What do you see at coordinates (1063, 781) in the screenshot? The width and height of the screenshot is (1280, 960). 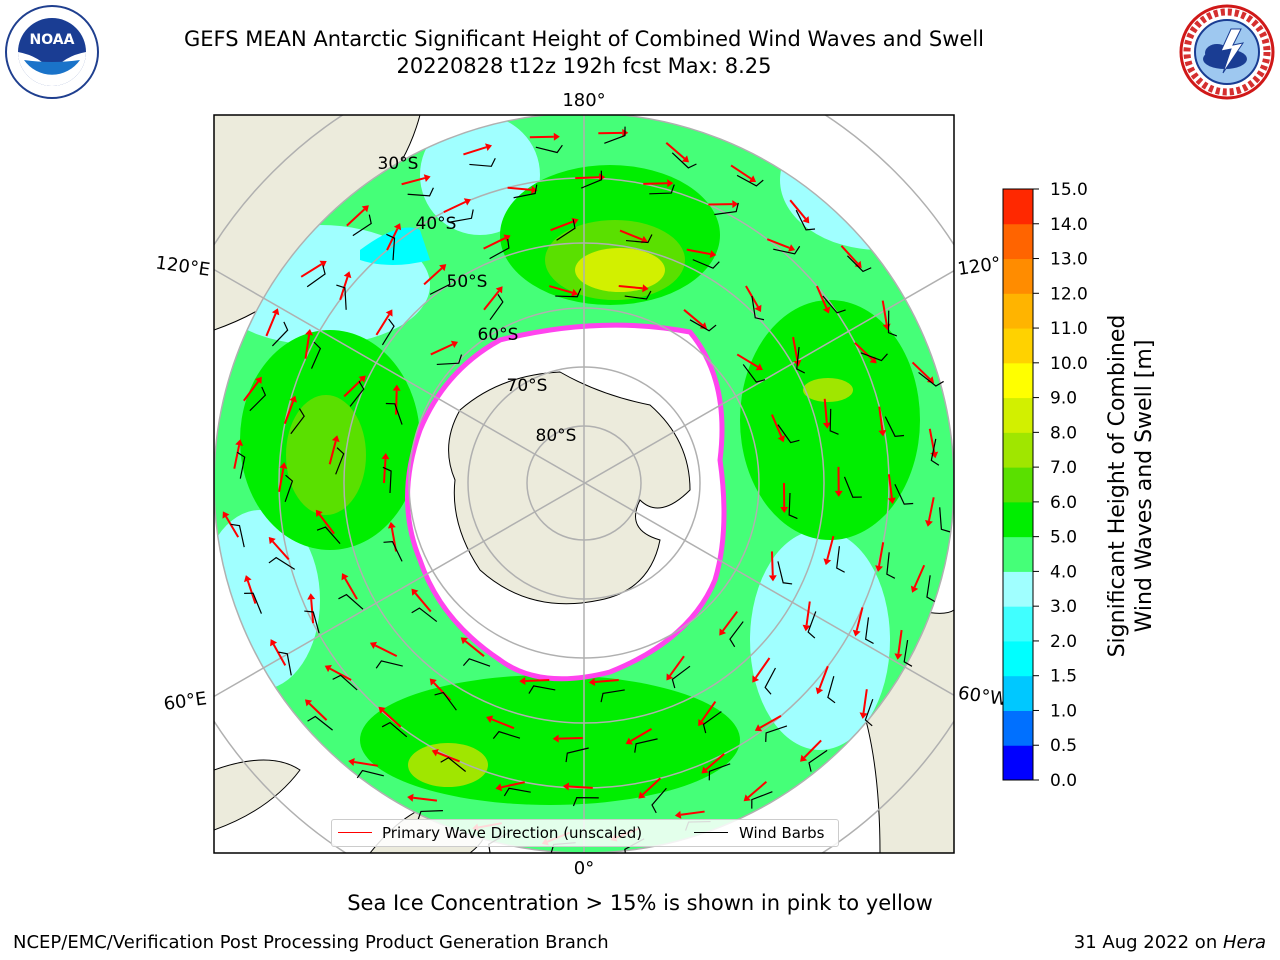 I see `colorbar-tick-label: 0.0` at bounding box center [1063, 781].